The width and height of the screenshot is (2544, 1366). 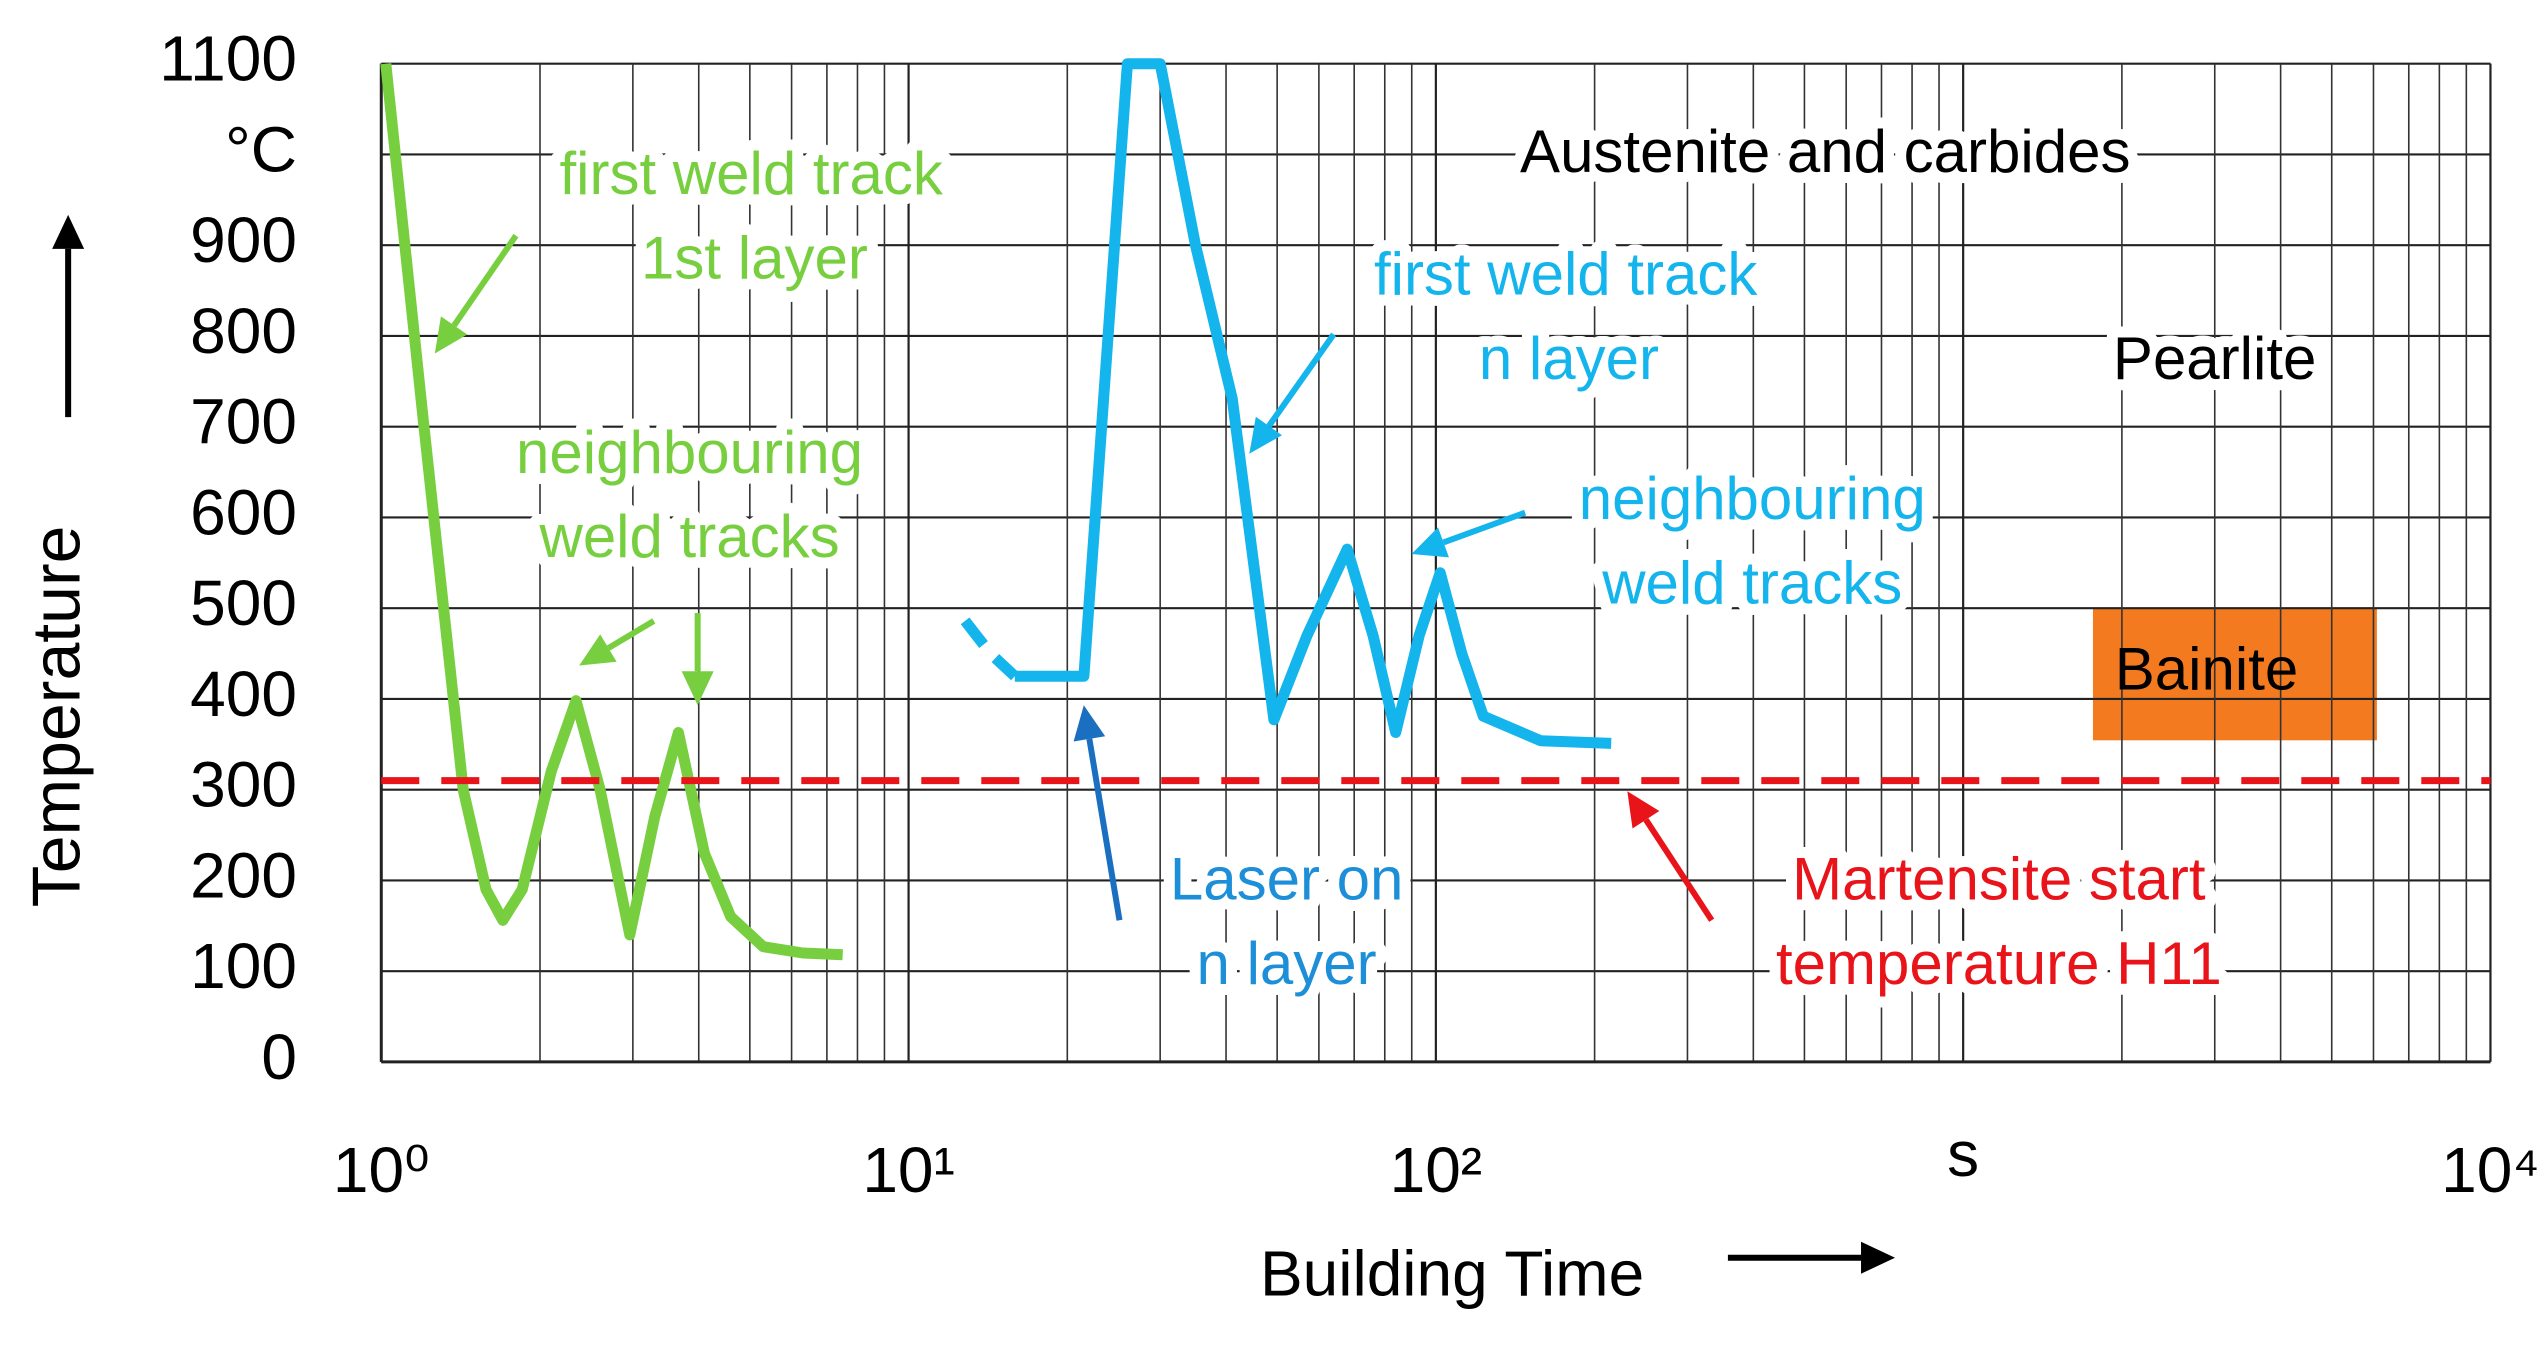 What do you see at coordinates (243, 422) in the screenshot?
I see `y-tick-label: 700` at bounding box center [243, 422].